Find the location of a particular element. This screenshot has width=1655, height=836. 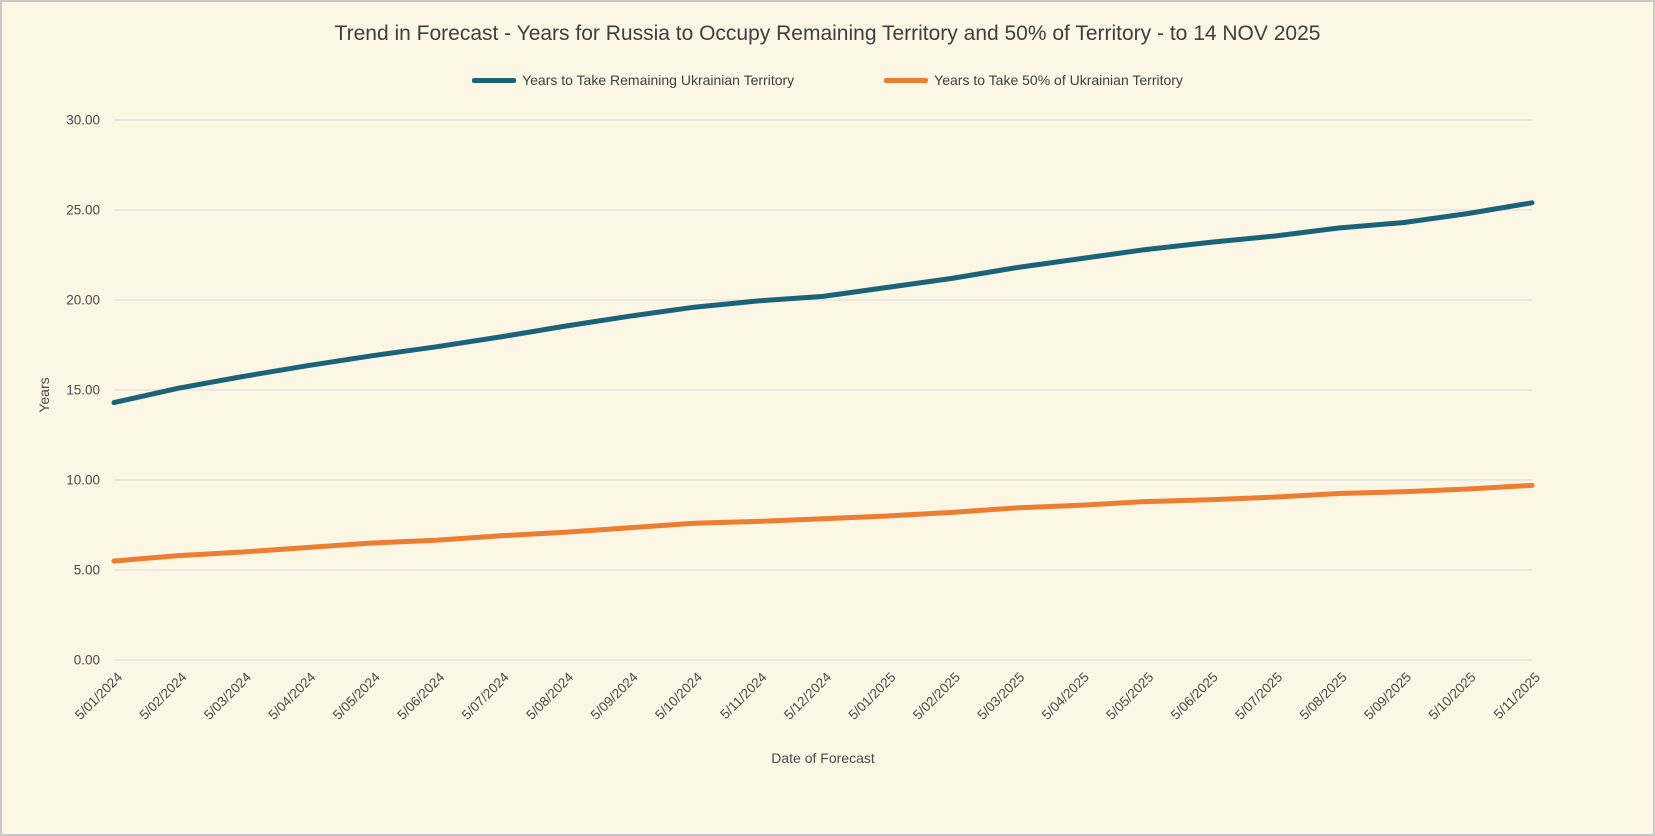

x-tick-label: 5/04/2025 is located at coordinates (1065, 696).